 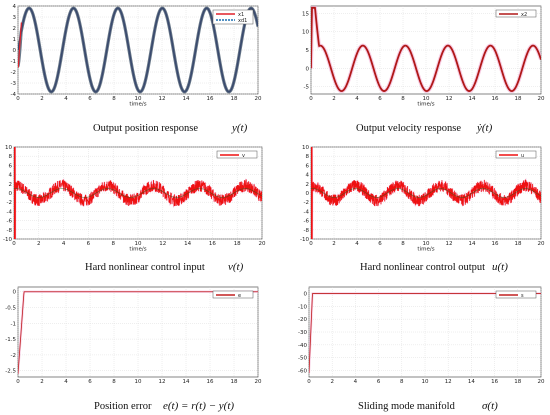 I want to click on legend-label: e, so click(x=239, y=296).